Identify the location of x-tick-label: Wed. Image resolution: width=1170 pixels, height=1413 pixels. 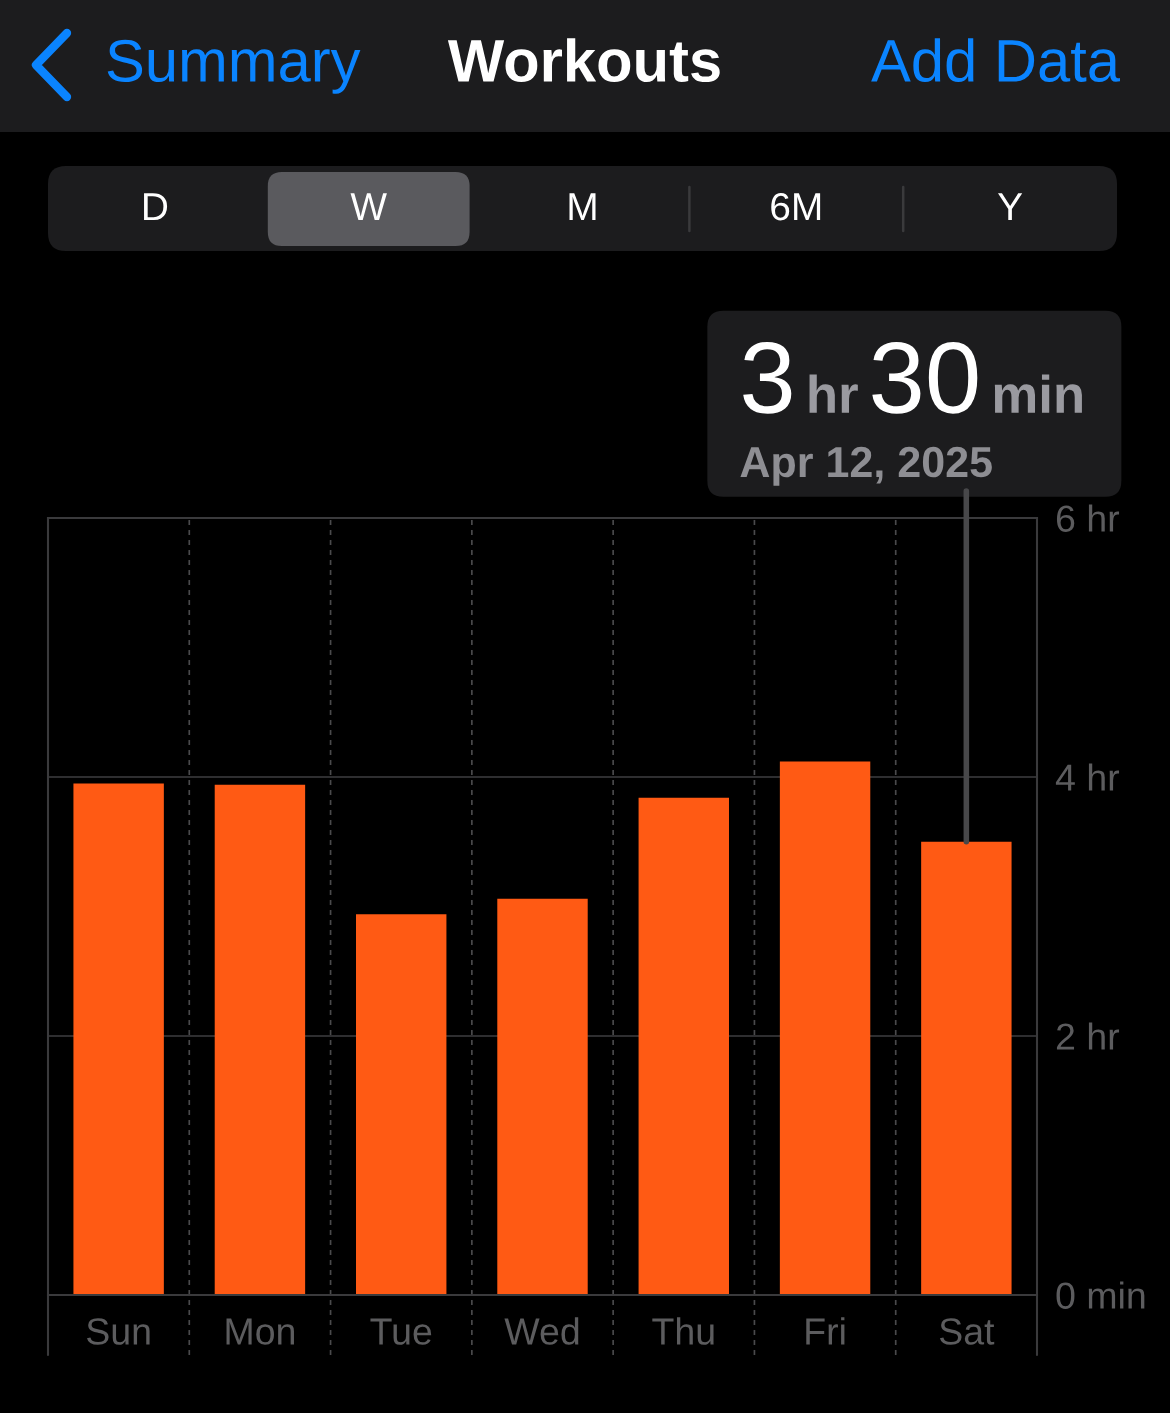
(541, 1331).